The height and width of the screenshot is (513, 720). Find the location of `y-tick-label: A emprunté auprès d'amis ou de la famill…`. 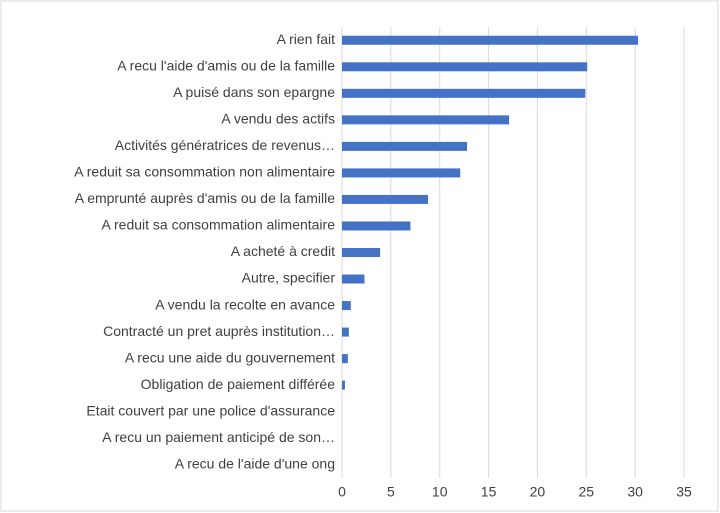

y-tick-label: A emprunté auprès d'amis ou de la famill… is located at coordinates (205, 198).